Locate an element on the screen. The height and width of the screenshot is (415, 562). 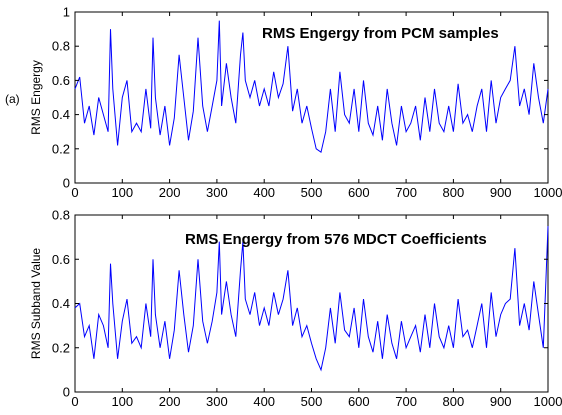
chart-title: RMS Engergy from PCM samples is located at coordinates (380, 33).